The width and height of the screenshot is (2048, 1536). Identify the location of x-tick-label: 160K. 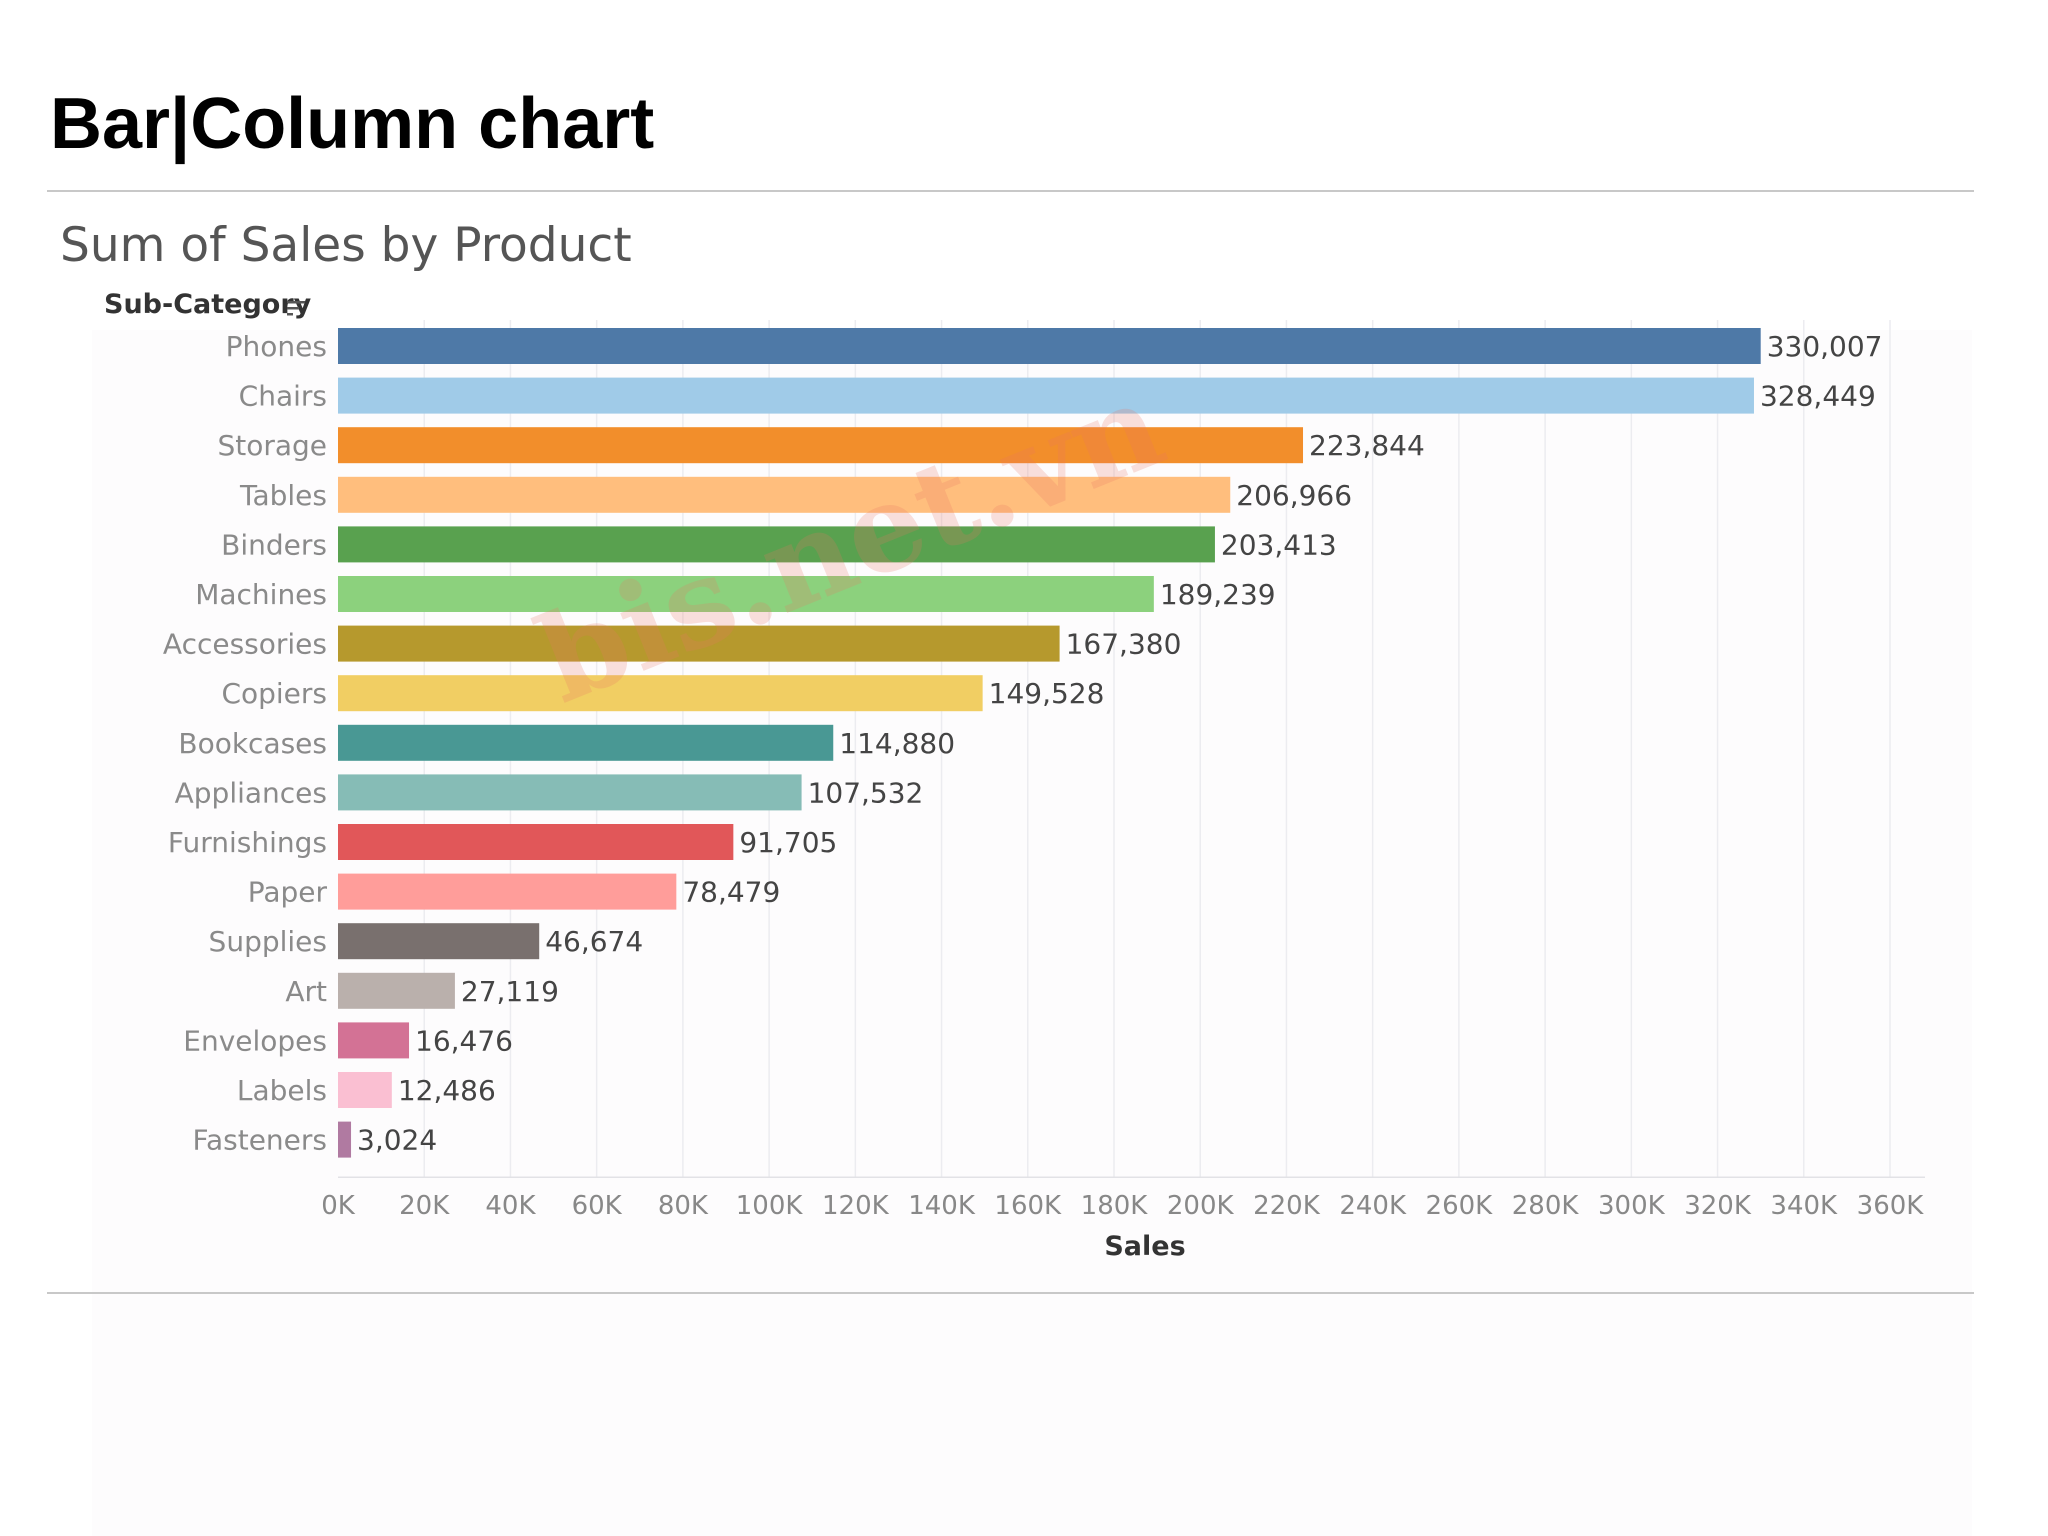
(1028, 1206).